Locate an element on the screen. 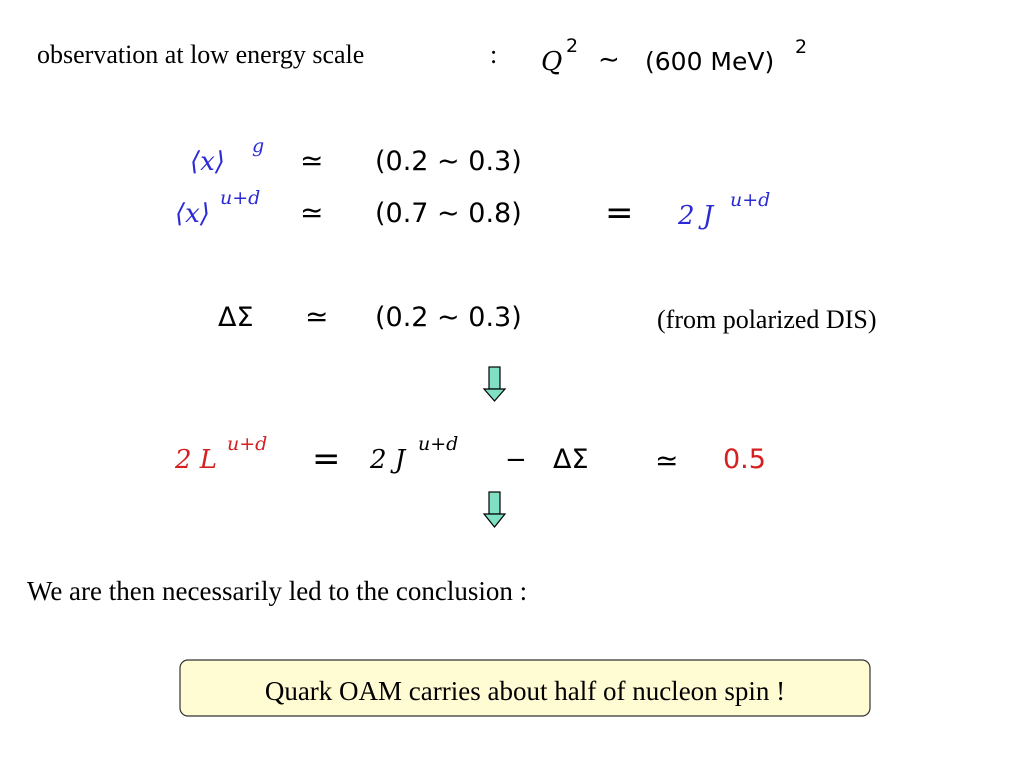  eq-lhs-power: g is located at coordinates (258, 146).